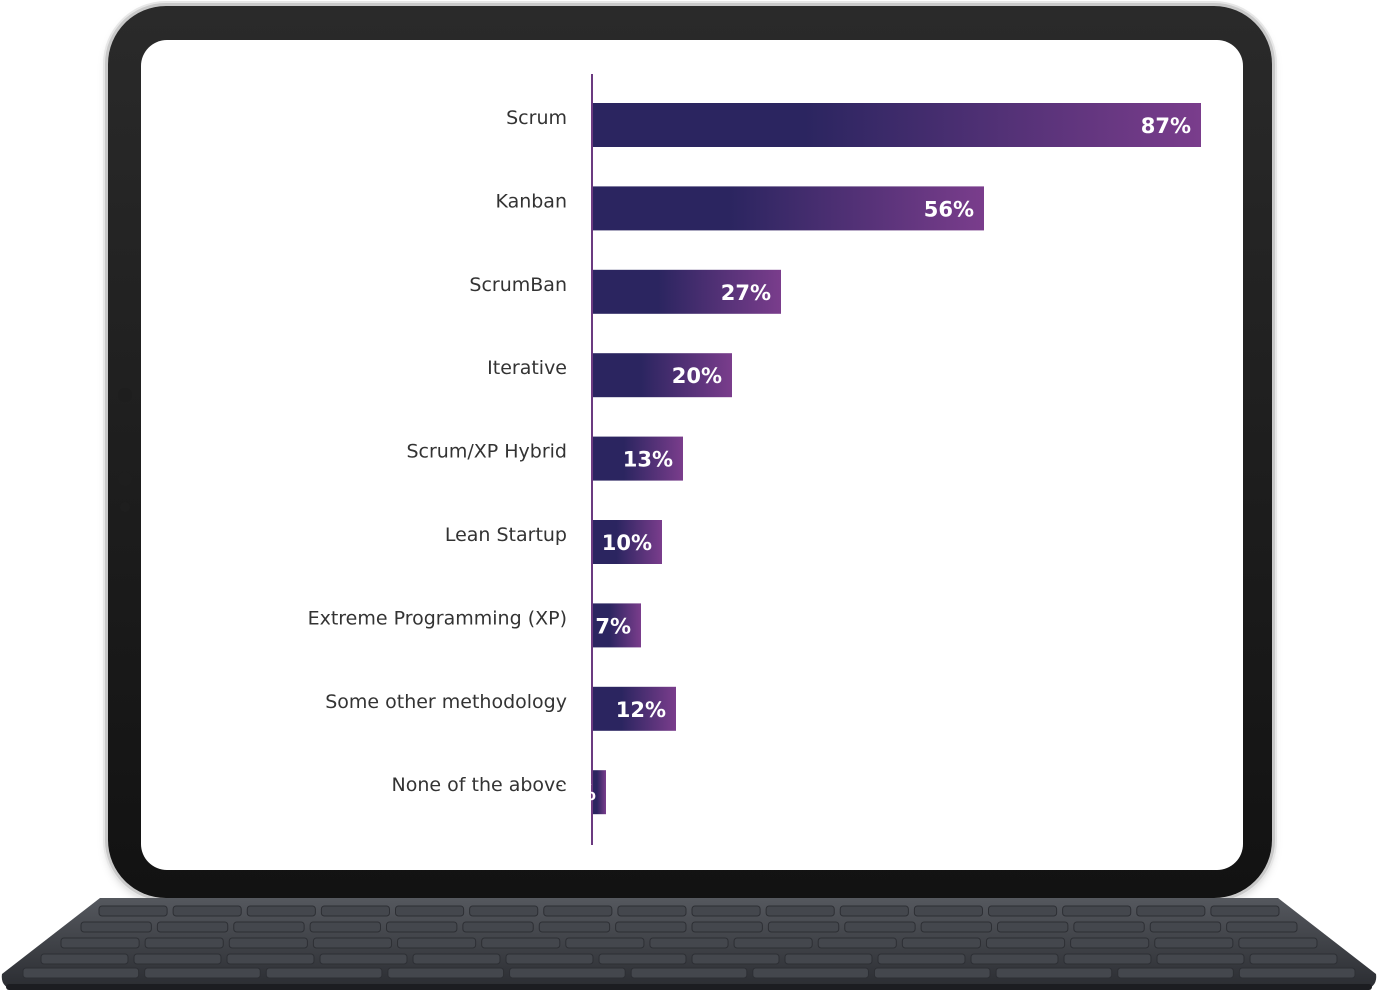  I want to click on value-label: 10%, so click(627, 543).